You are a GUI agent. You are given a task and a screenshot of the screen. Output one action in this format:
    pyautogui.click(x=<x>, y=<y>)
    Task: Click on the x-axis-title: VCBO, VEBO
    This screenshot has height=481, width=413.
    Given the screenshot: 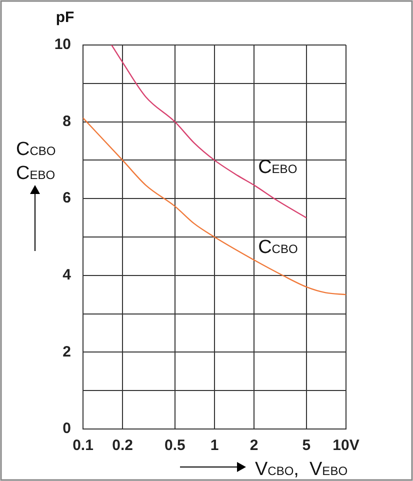 What is the action you would take?
    pyautogui.click(x=301, y=469)
    